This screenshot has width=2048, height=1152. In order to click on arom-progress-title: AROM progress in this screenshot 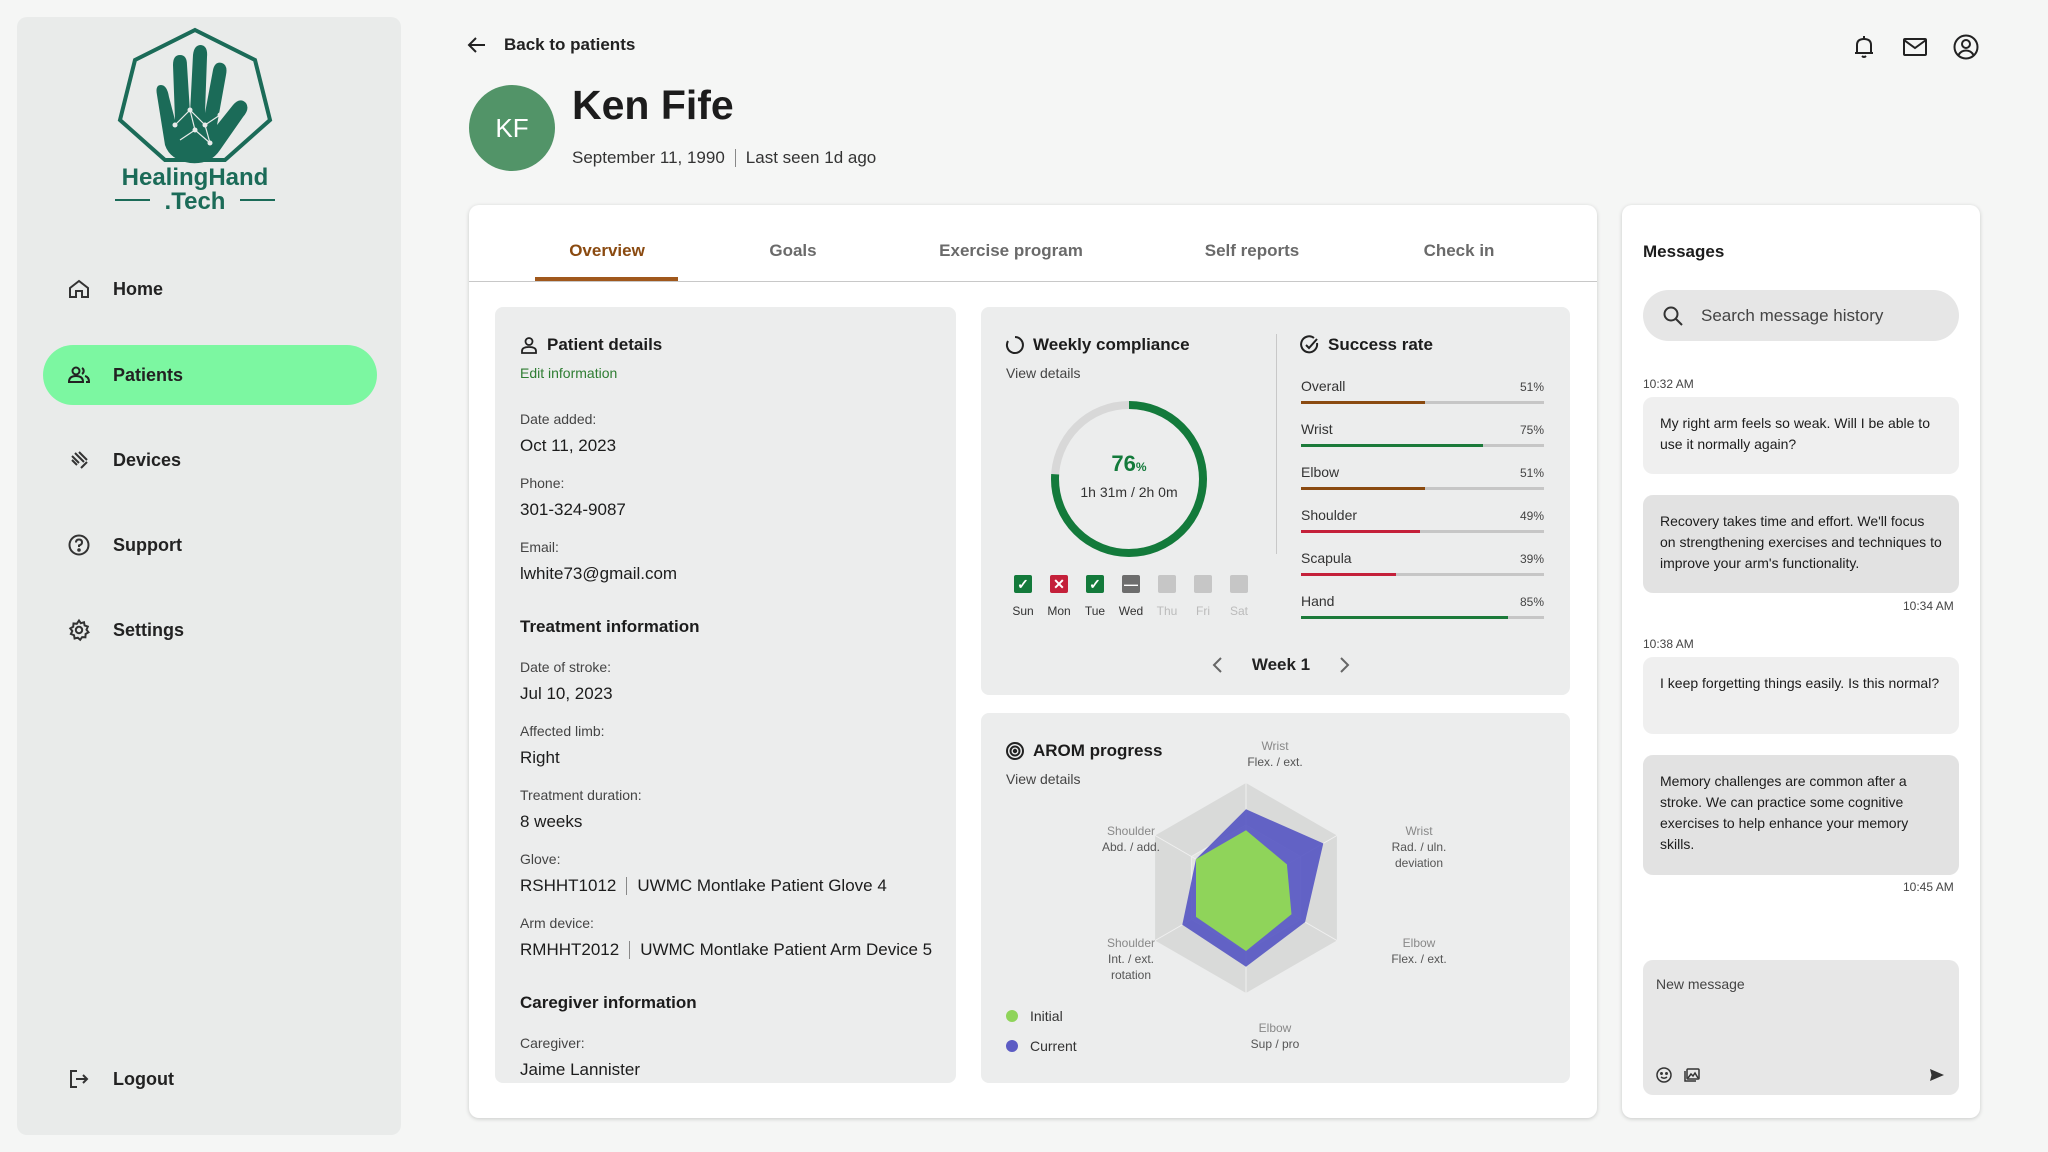, I will do `click(1083, 751)`.